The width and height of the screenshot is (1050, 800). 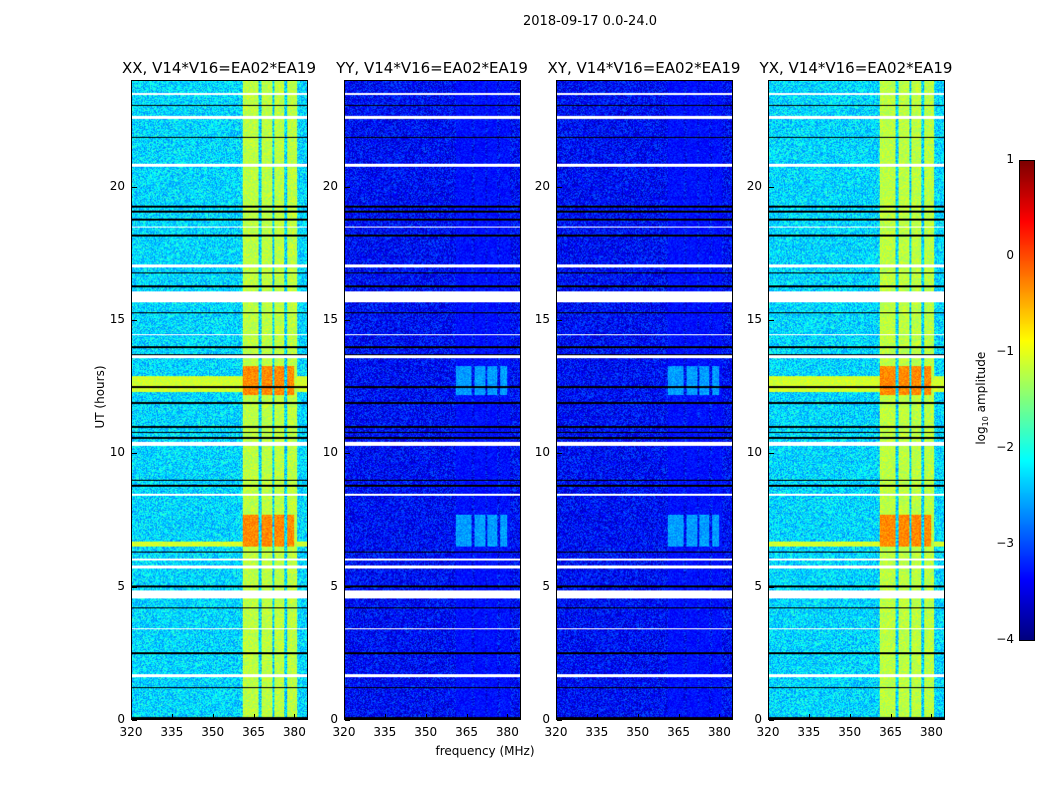 What do you see at coordinates (644, 68) in the screenshot?
I see `panel-title: XY, V14*V16=EA02*EA19` at bounding box center [644, 68].